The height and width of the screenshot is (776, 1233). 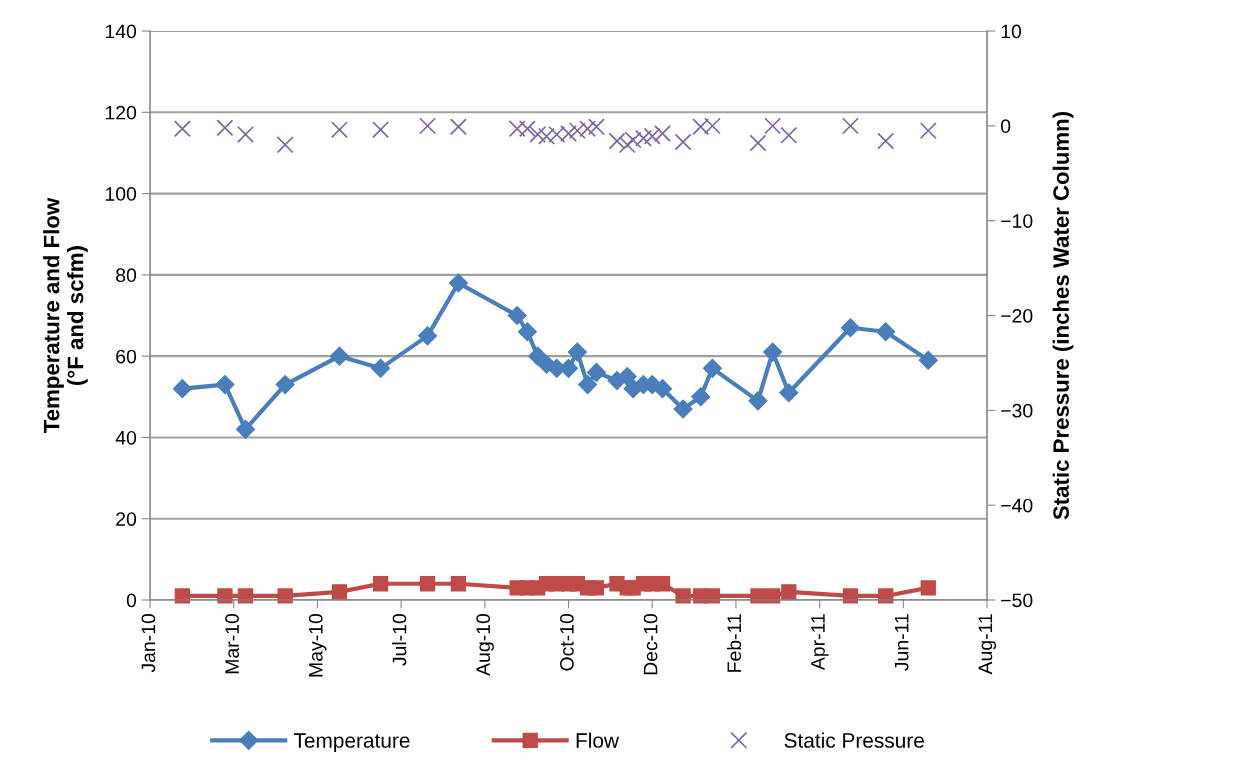 What do you see at coordinates (566, 642) in the screenshot?
I see `x-tick-label: Oct-10` at bounding box center [566, 642].